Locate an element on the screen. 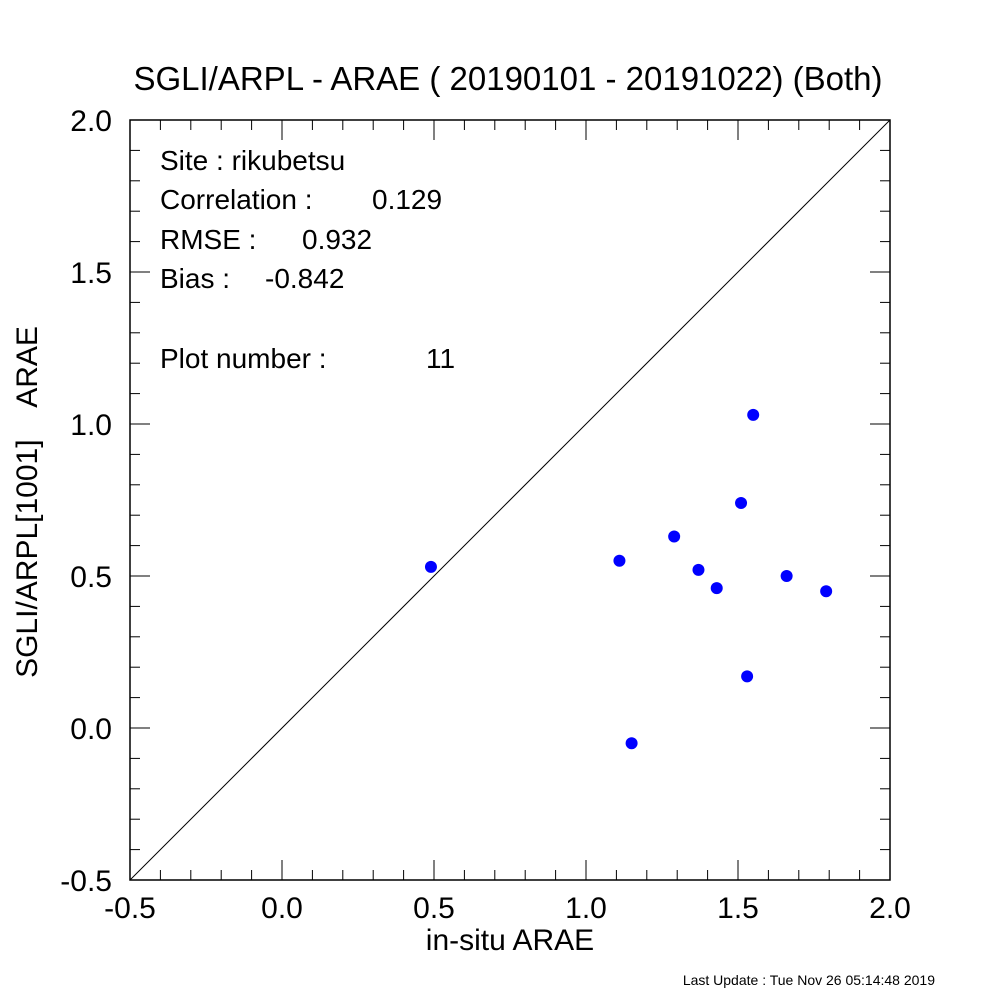 The width and height of the screenshot is (1000, 1000). y-tick-labels: -0.5 0.0 0.5 1.0 1.5 2.0 is located at coordinates (86, 501).